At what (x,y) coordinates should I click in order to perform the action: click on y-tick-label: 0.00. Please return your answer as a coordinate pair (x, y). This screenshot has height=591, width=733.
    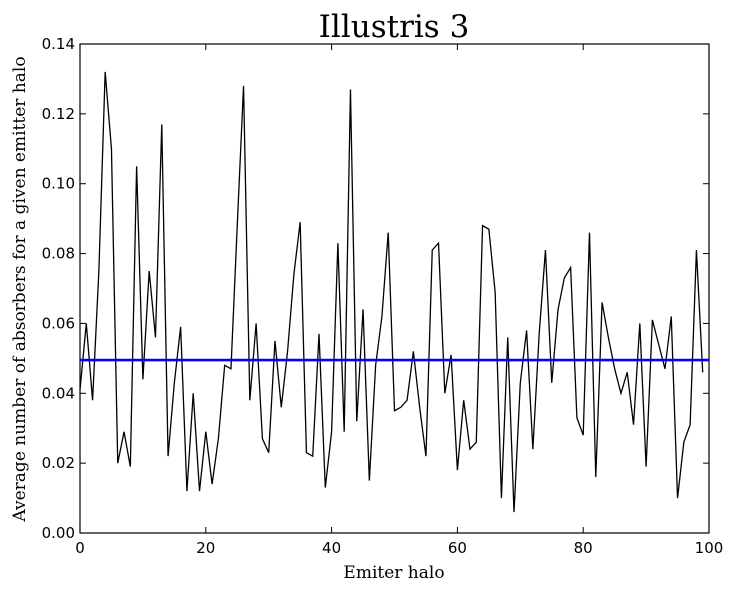
    Looking at the image, I should click on (58, 533).